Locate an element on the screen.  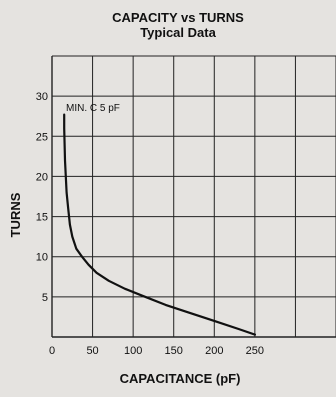
chart-subtitle: Typical Data is located at coordinates (178, 32).